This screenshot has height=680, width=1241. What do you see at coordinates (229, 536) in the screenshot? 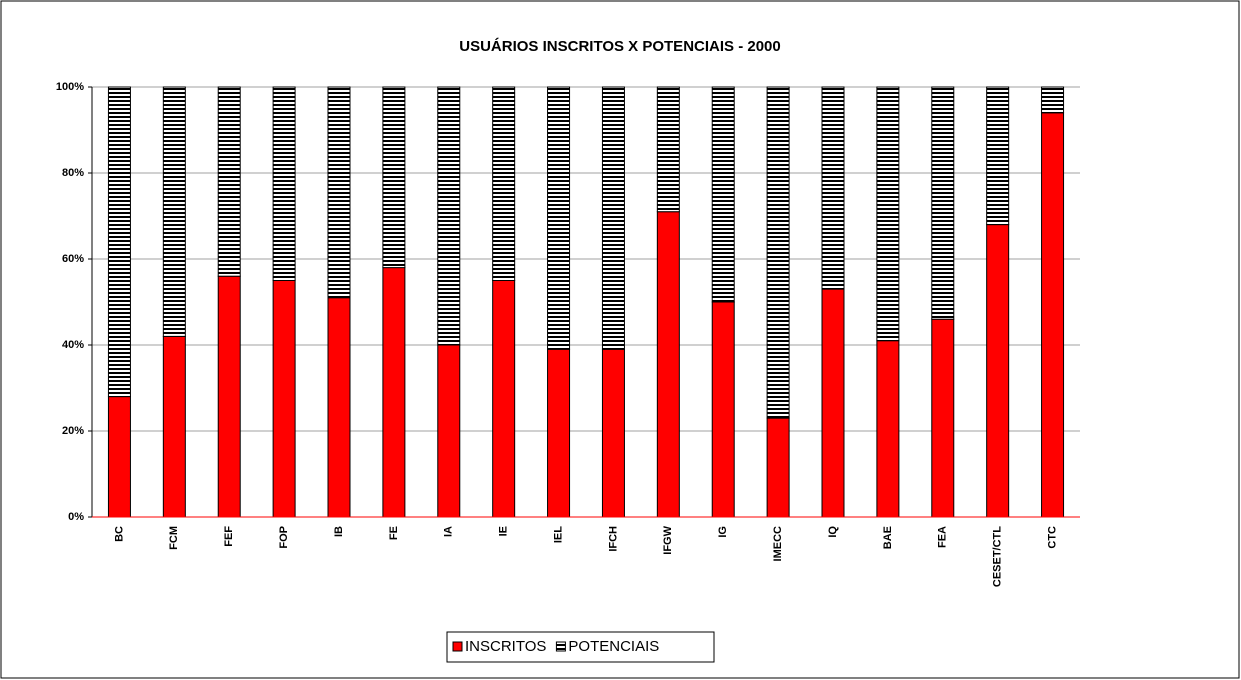
I see `x-tick-label: FEF` at bounding box center [229, 536].